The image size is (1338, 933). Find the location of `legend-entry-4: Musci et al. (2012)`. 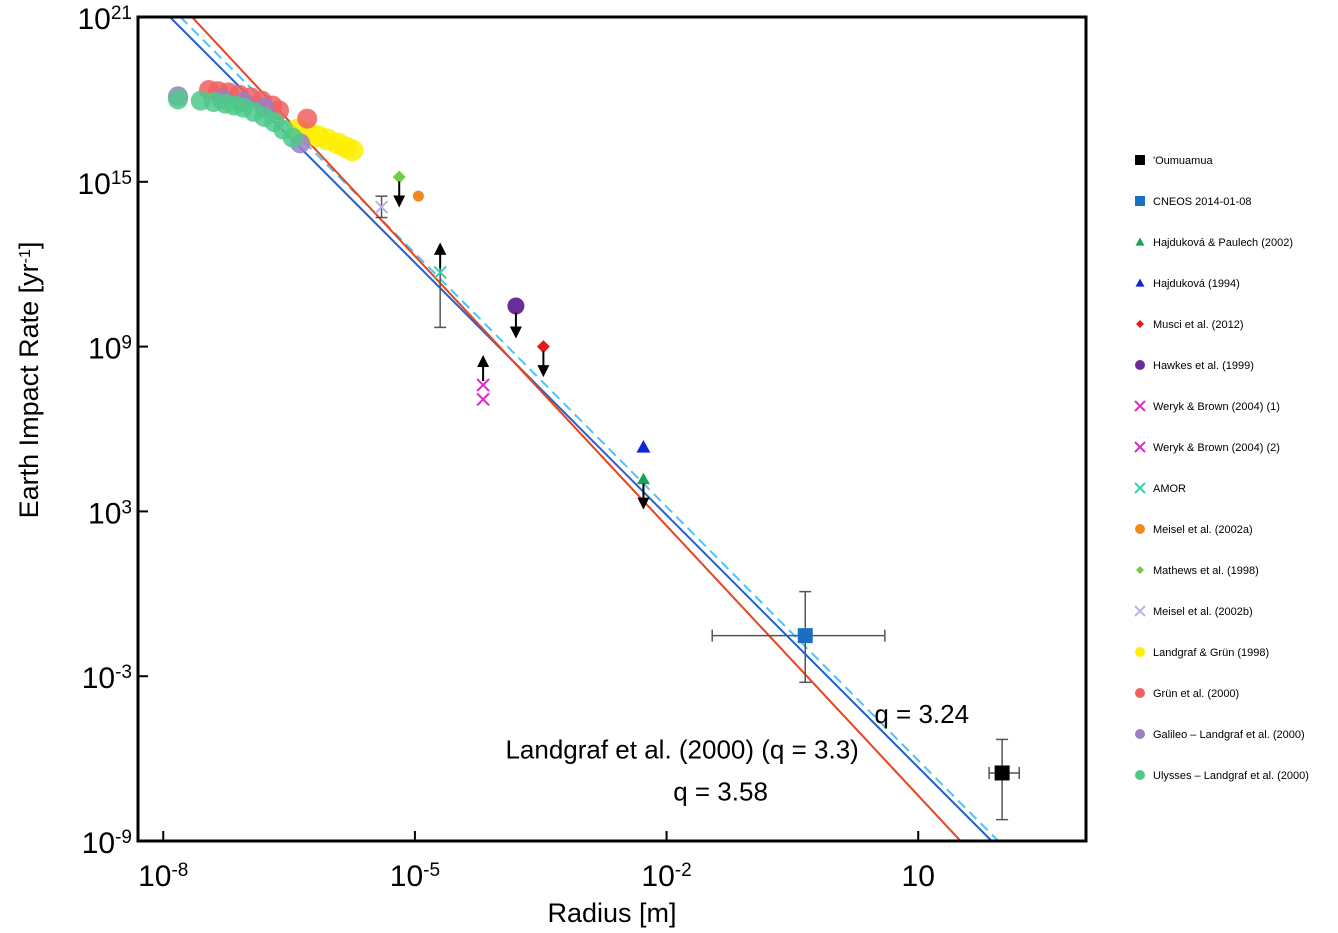

legend-entry-4: Musci et al. (2012) is located at coordinates (1189, 325).